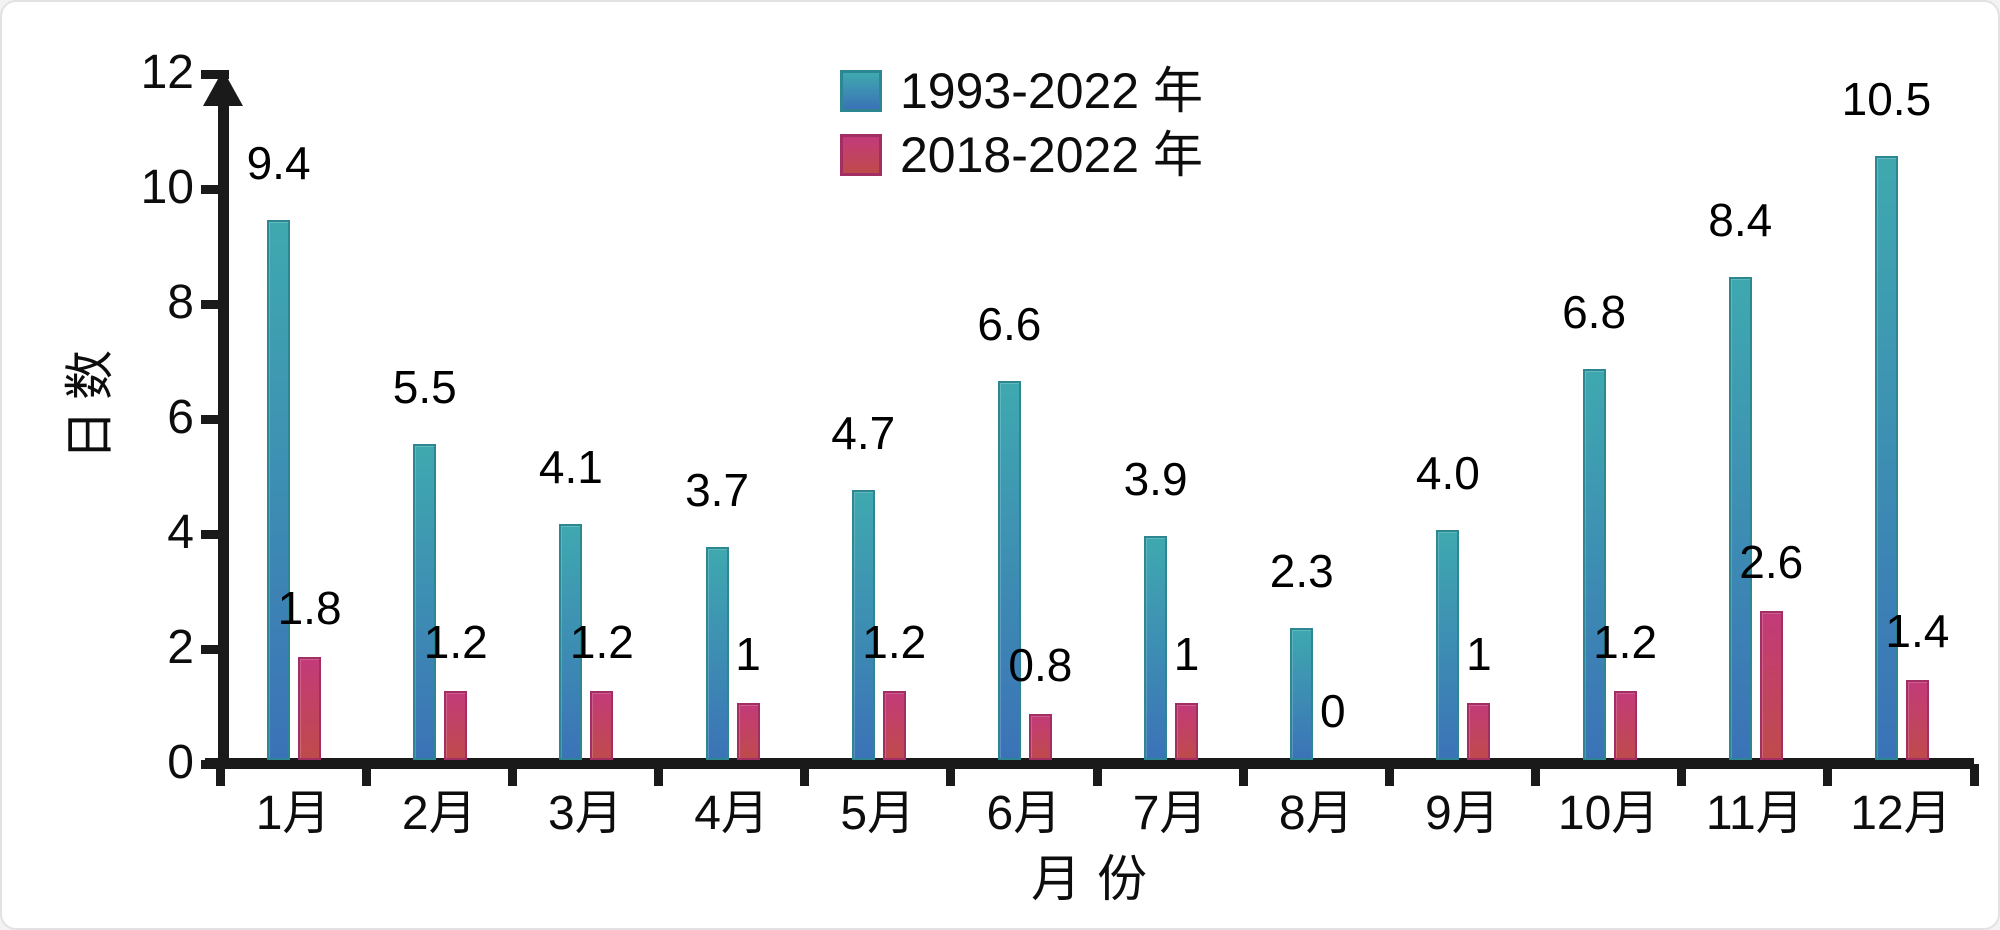 The height and width of the screenshot is (930, 2000). I want to click on y-tick-label-10: 10, so click(167, 187).